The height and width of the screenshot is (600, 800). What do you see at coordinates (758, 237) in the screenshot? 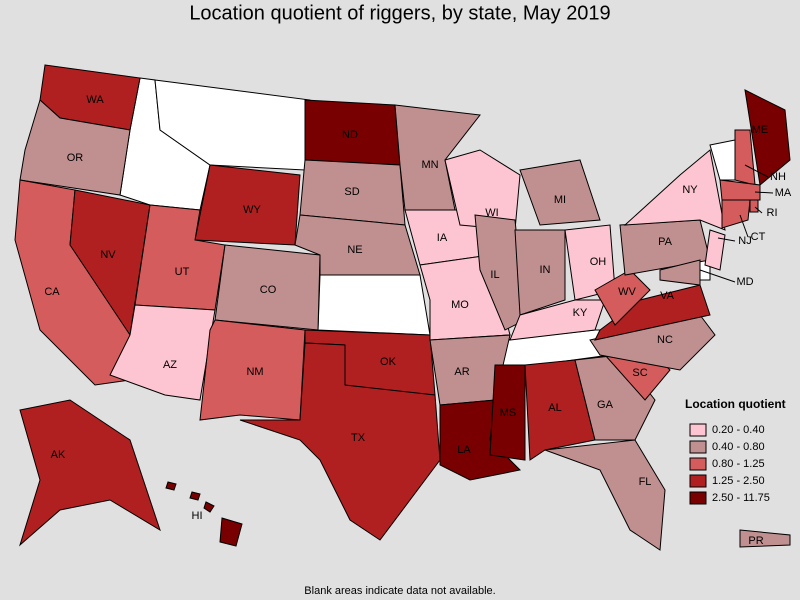
I see `state-label: CT` at bounding box center [758, 237].